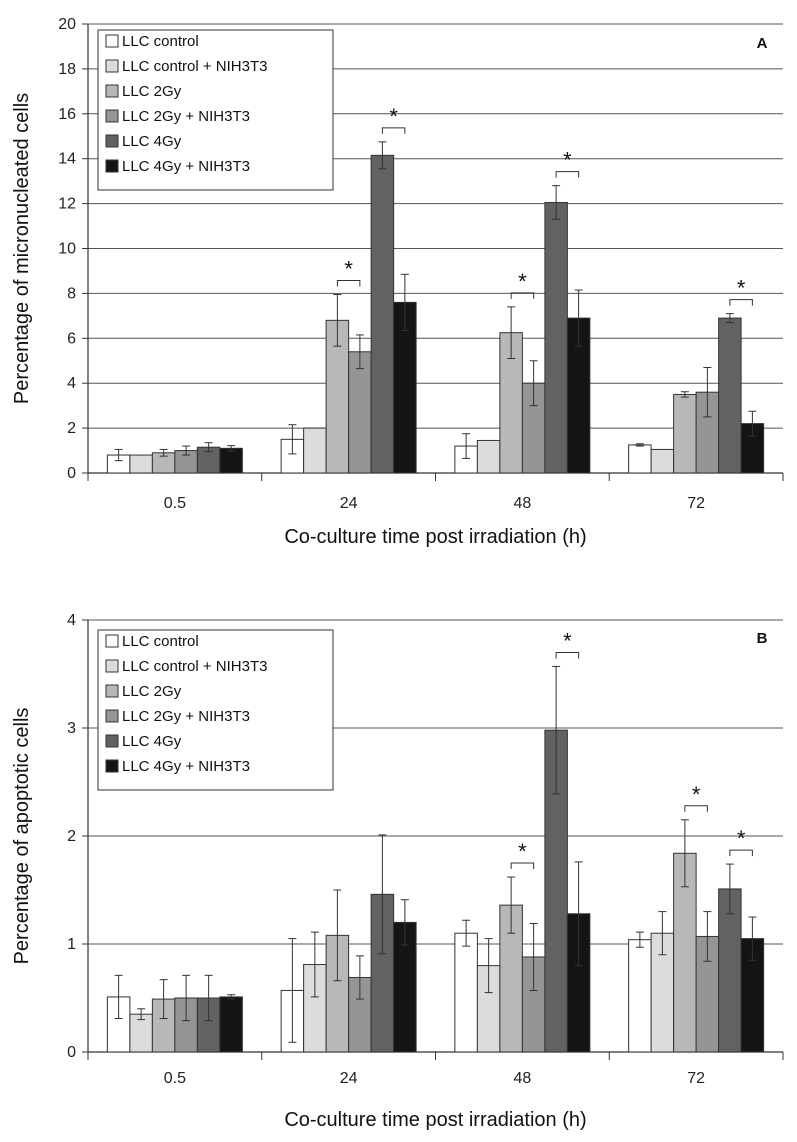  Describe the element at coordinates (71, 338) in the screenshot. I see `y-tick-label: 6` at that location.